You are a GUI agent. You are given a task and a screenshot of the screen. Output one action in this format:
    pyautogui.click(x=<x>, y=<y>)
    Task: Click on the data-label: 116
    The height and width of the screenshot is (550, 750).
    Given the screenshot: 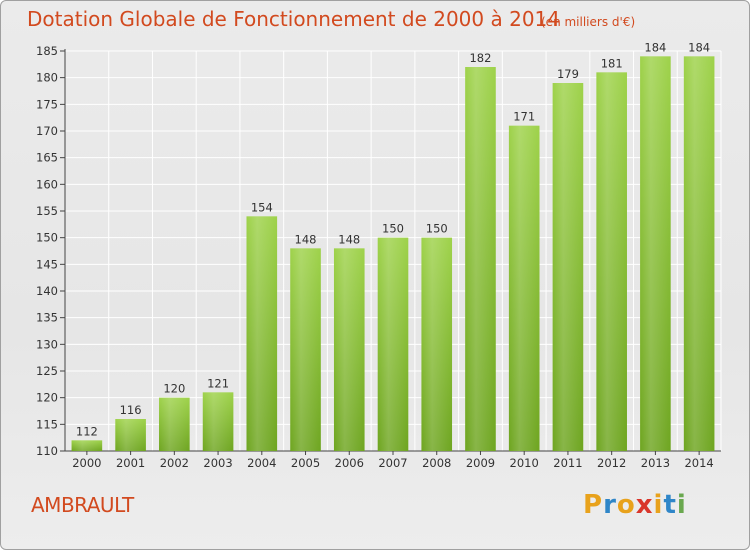 What is the action you would take?
    pyautogui.click(x=131, y=410)
    